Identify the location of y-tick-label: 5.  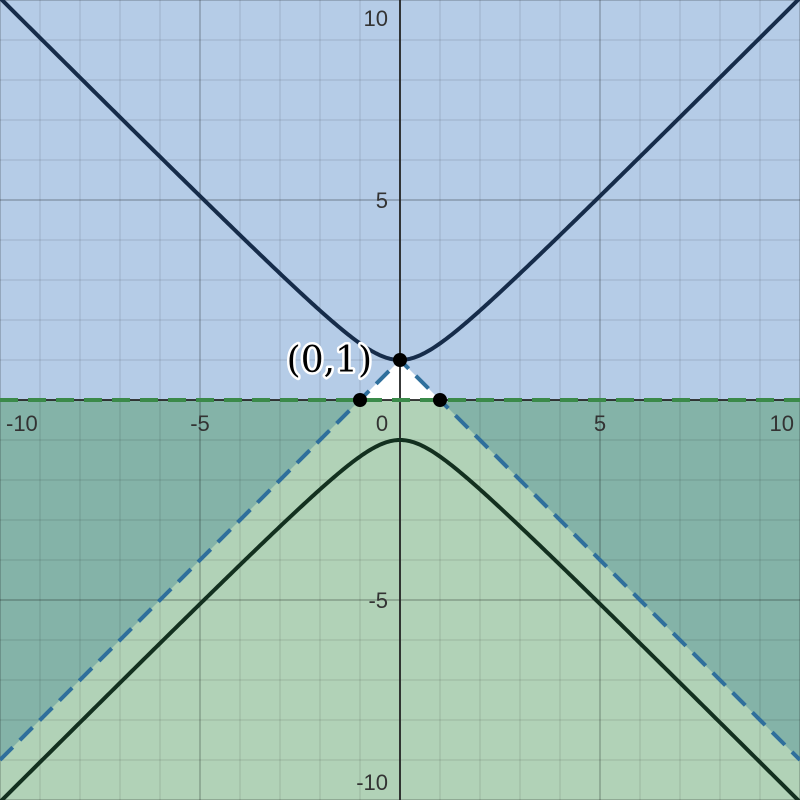
(382, 200).